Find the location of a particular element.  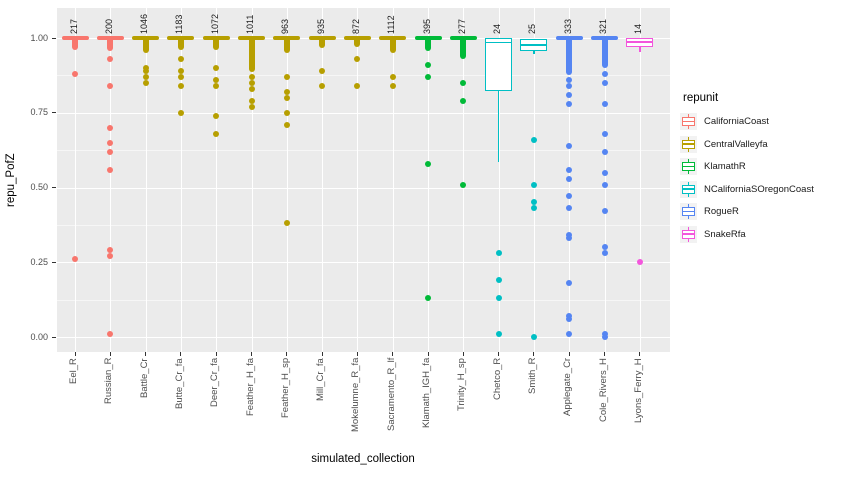

x-tick-label: Applegate_Cr is located at coordinates (568, 387).